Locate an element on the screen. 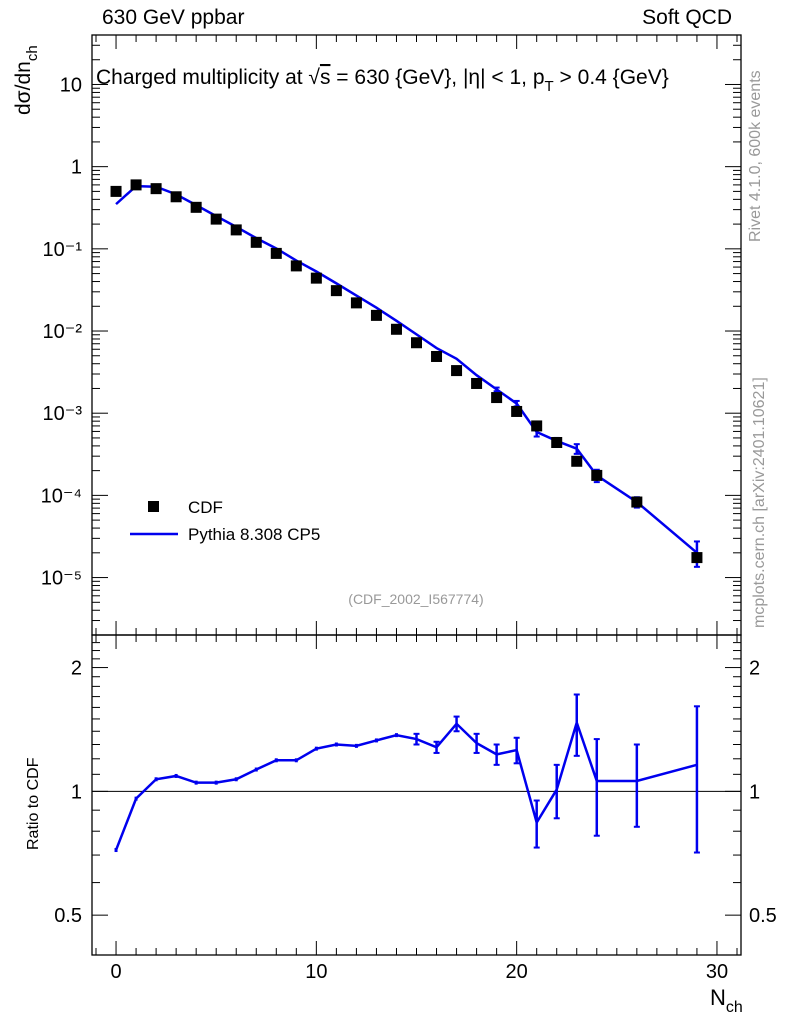  x-tick-label: 10 is located at coordinates (316, 972).